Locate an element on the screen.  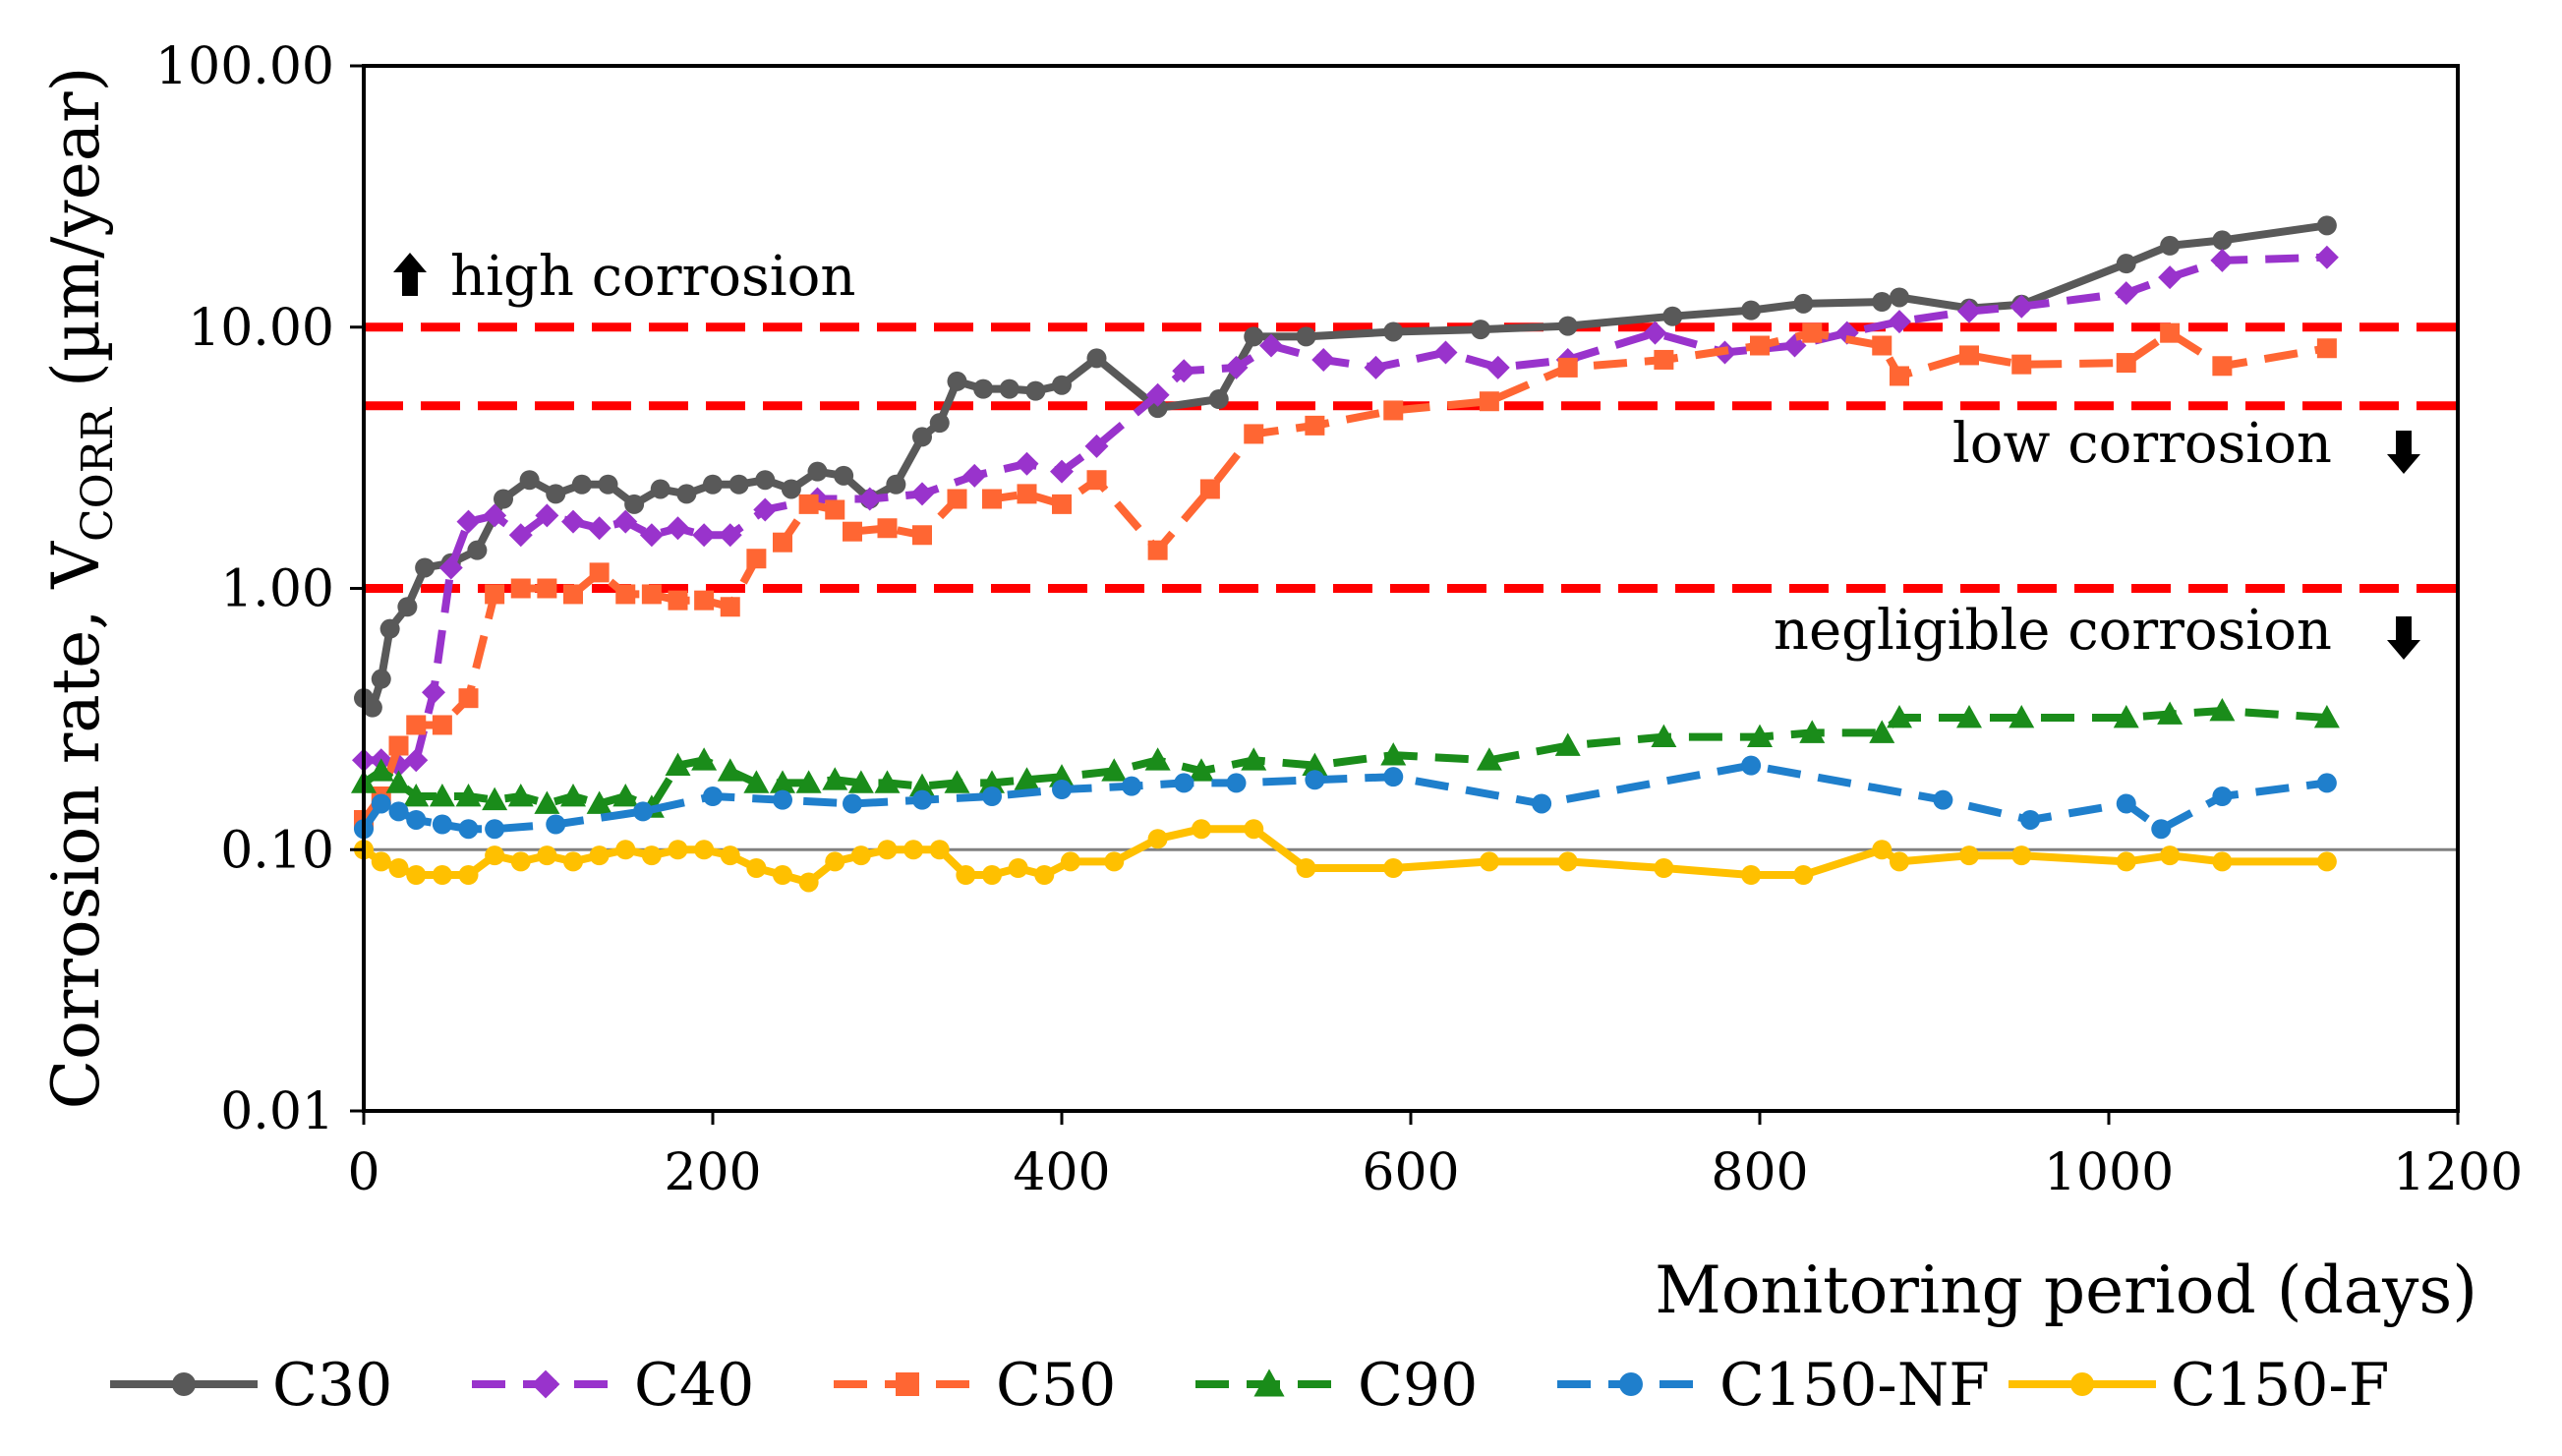
annotation-negligible-corrosion: negligible corrosion is located at coordinates (2053, 631).